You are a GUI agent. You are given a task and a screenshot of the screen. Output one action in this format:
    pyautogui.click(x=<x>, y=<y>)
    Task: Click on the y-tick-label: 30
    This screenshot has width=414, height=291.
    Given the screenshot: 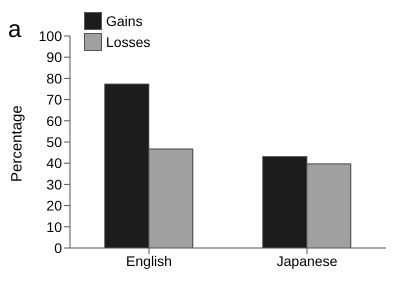 What is the action you would take?
    pyautogui.click(x=54, y=184)
    